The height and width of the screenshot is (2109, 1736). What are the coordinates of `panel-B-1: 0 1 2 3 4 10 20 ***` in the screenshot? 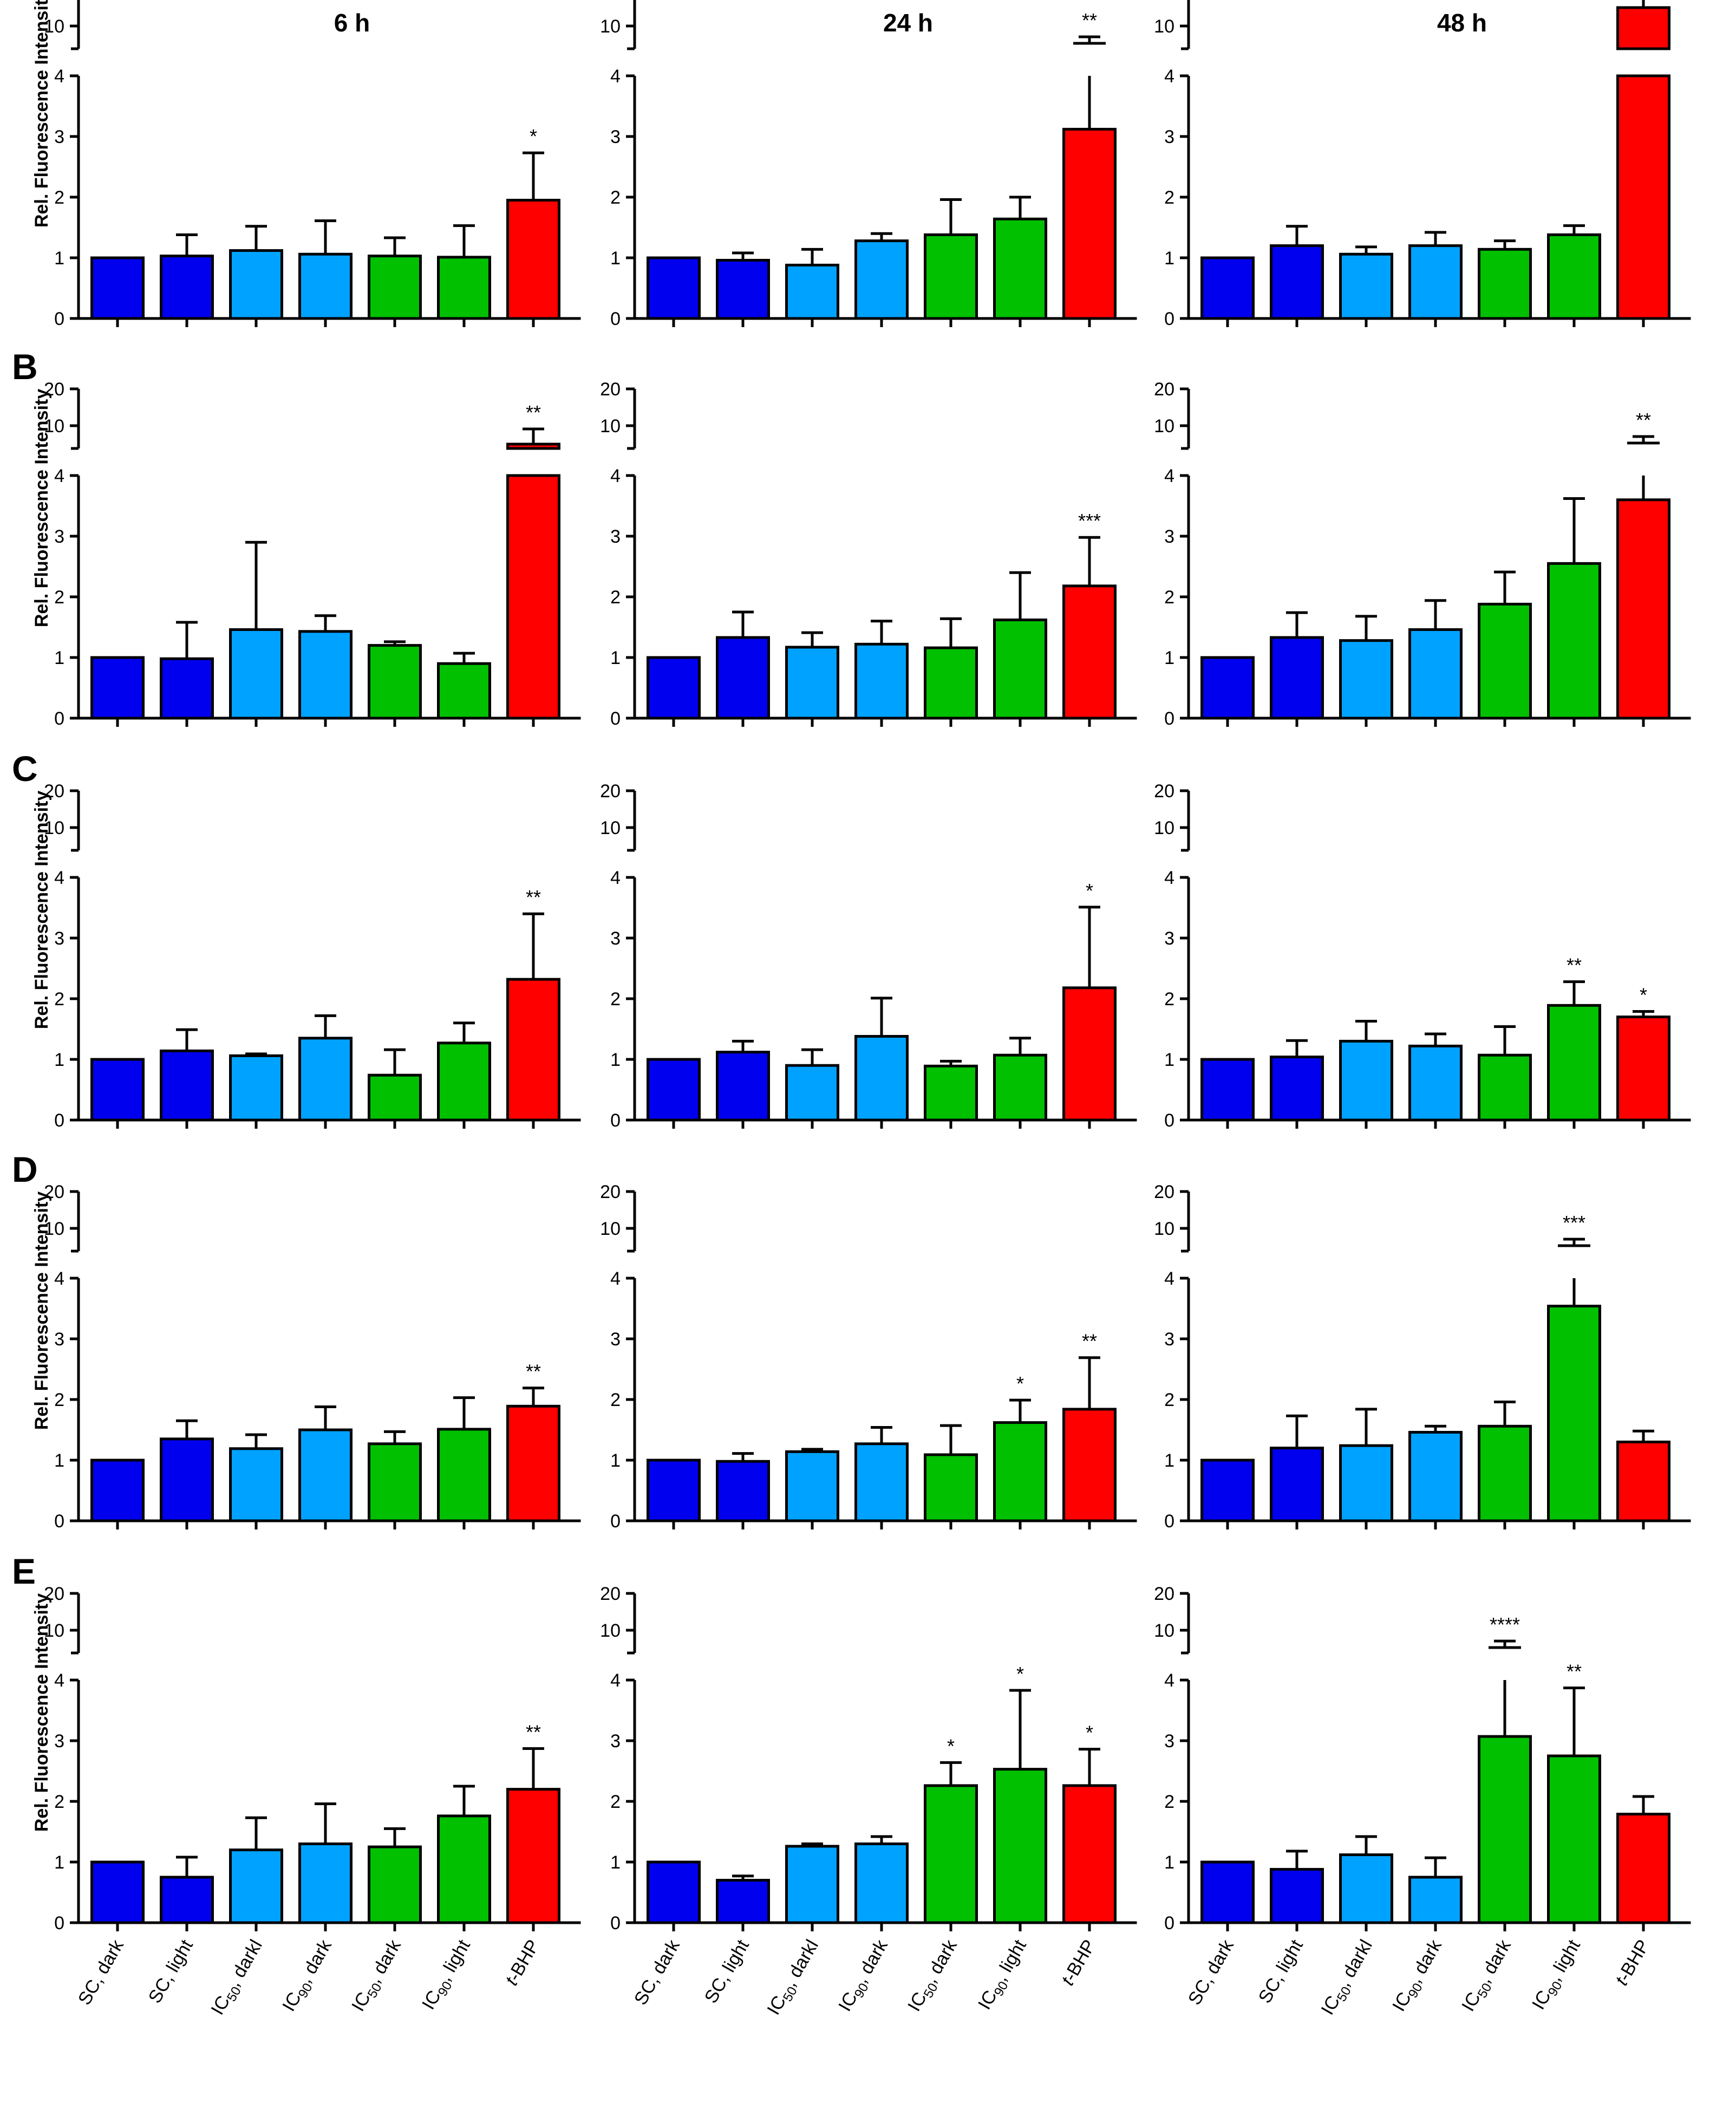 It's located at (868, 554).